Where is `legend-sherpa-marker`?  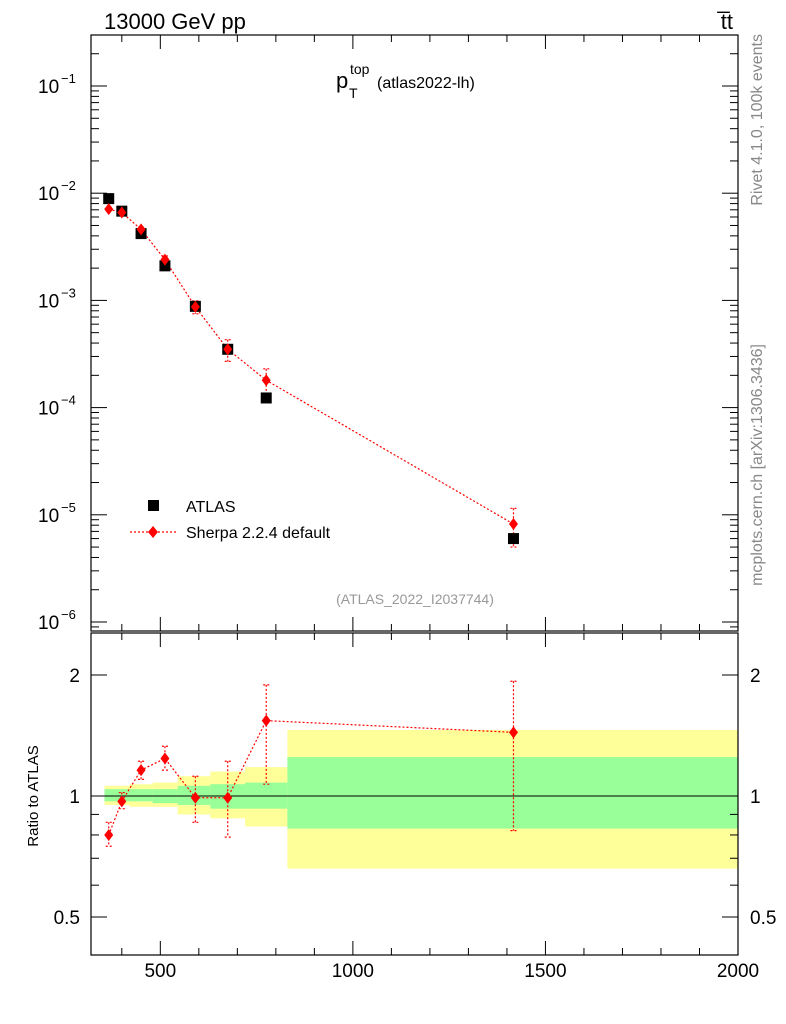 legend-sherpa-marker is located at coordinates (153, 532).